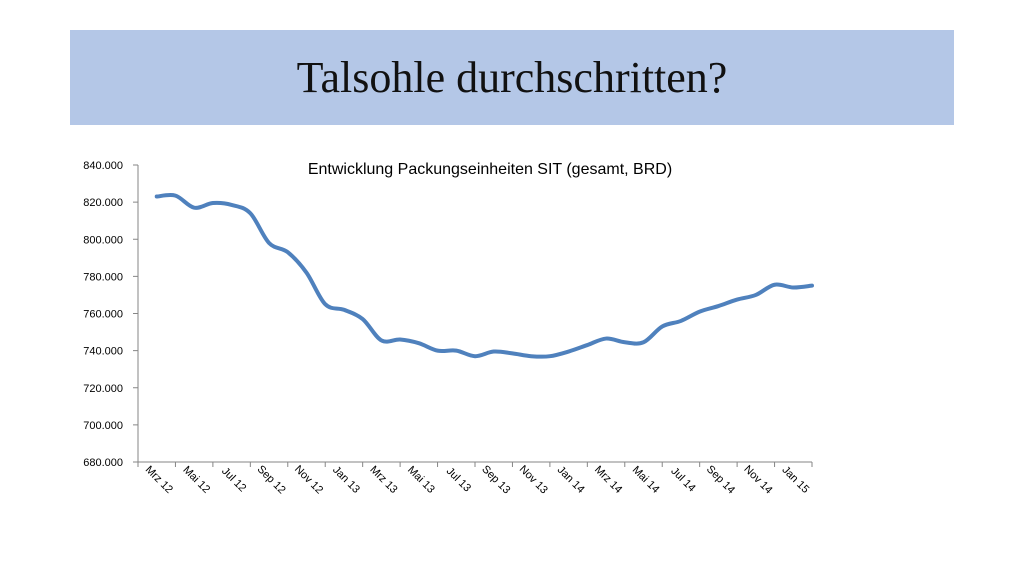 The height and width of the screenshot is (576, 1024). I want to click on x-tick-label: Sep 13, so click(495, 479).